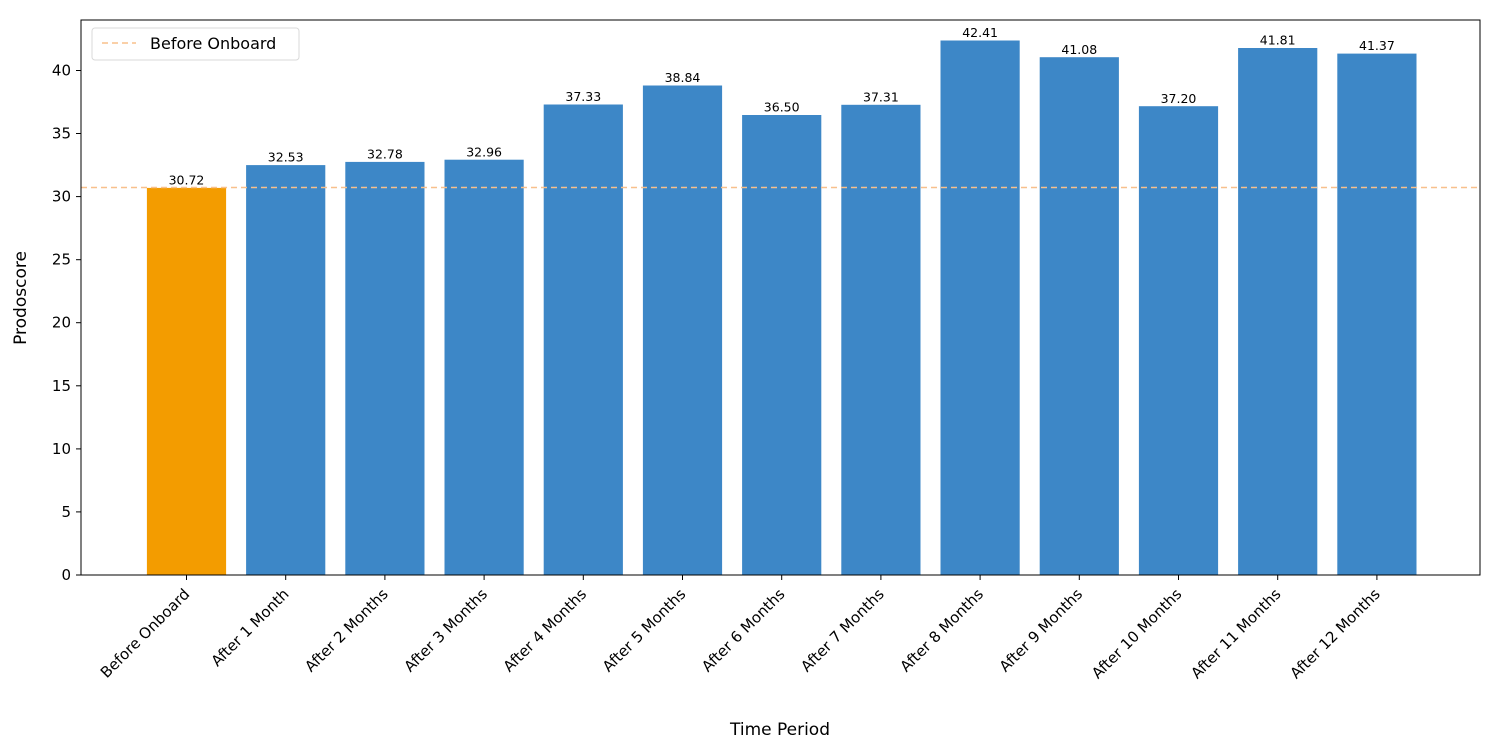 The width and height of the screenshot is (1489, 749). Describe the element at coordinates (782, 345) in the screenshot. I see `bar-after-6-months` at that location.